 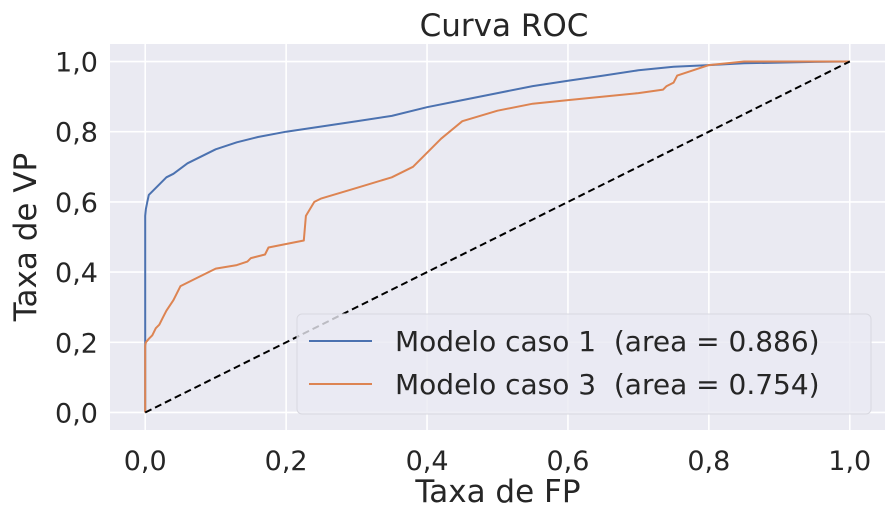 I want to click on x-tick-labels: 0,0 0,2 0,4 0,6 0,8 1,0, so click(x=497, y=461).